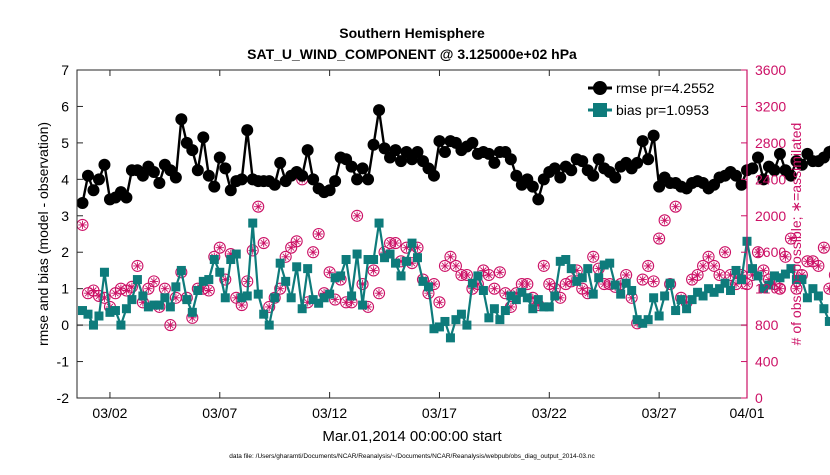  Describe the element at coordinates (770, 216) in the screenshot. I see `y-tick-label-right: 2000` at that location.